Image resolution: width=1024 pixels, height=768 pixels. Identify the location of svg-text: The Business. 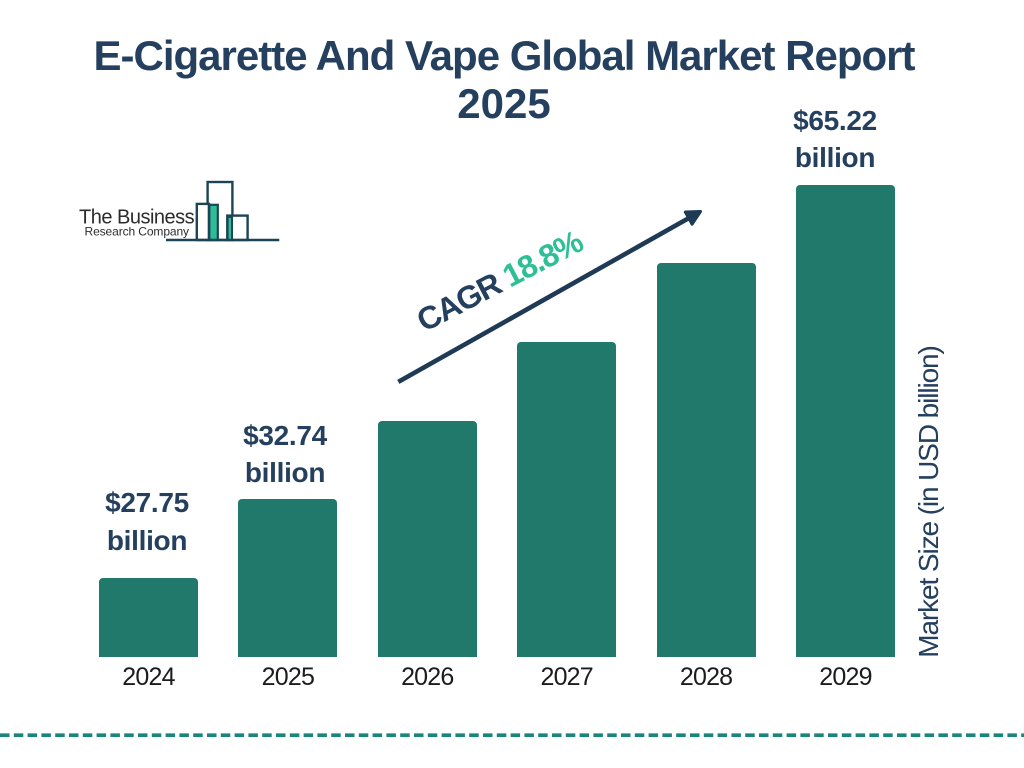
(137, 218).